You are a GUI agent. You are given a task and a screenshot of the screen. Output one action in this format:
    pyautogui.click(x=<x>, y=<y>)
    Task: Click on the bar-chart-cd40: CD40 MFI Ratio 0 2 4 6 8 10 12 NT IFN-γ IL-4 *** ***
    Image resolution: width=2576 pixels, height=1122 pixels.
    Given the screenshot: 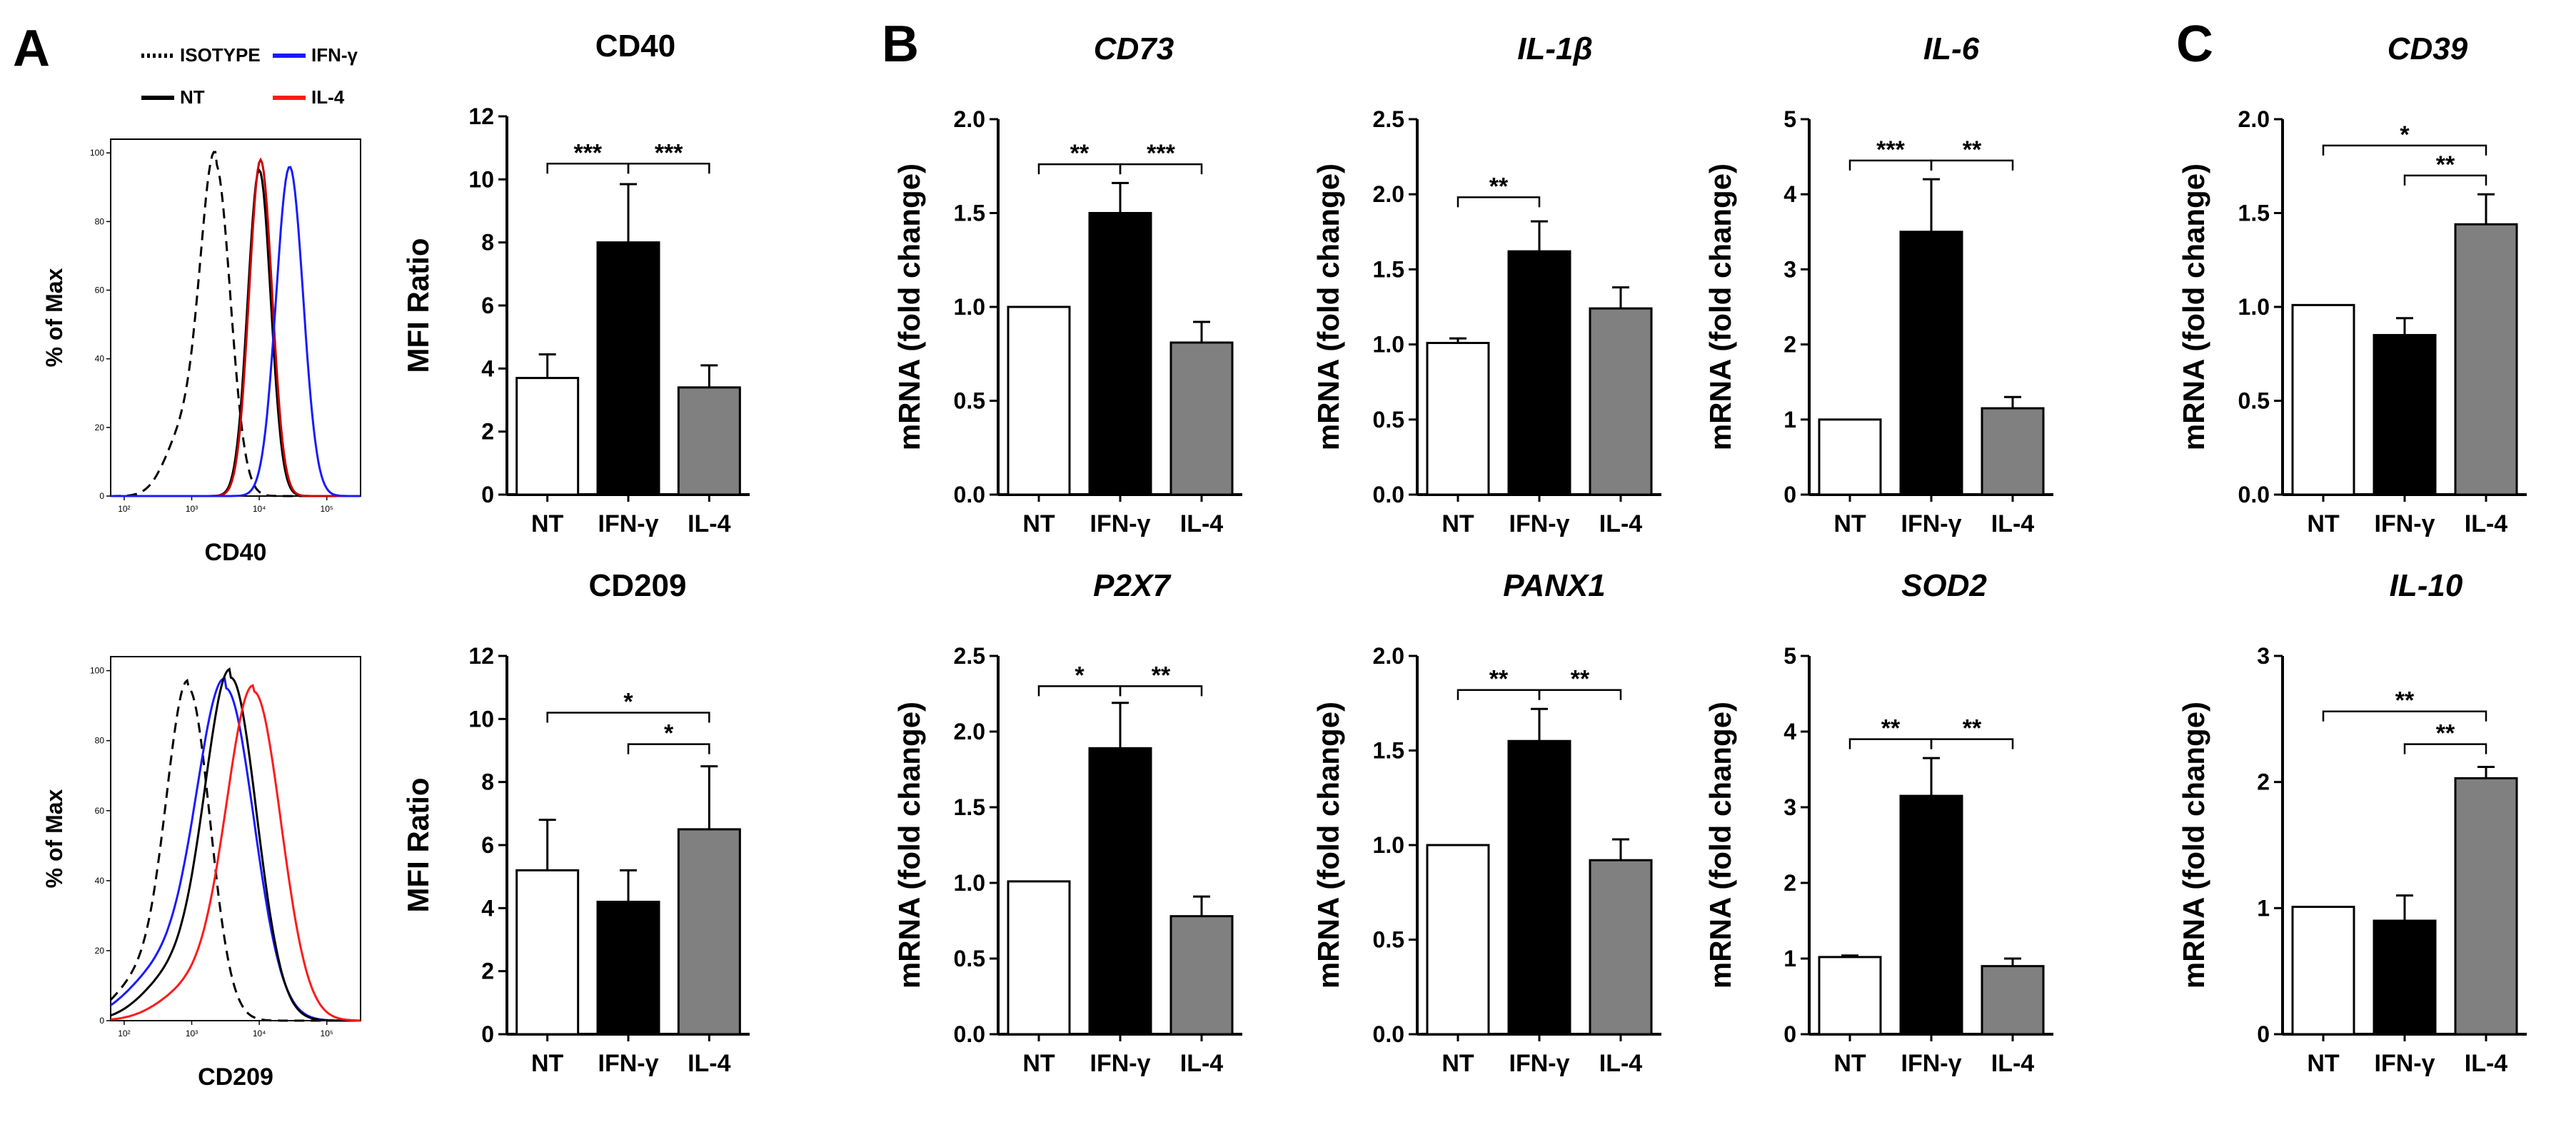 What is the action you would take?
    pyautogui.click(x=575, y=283)
    